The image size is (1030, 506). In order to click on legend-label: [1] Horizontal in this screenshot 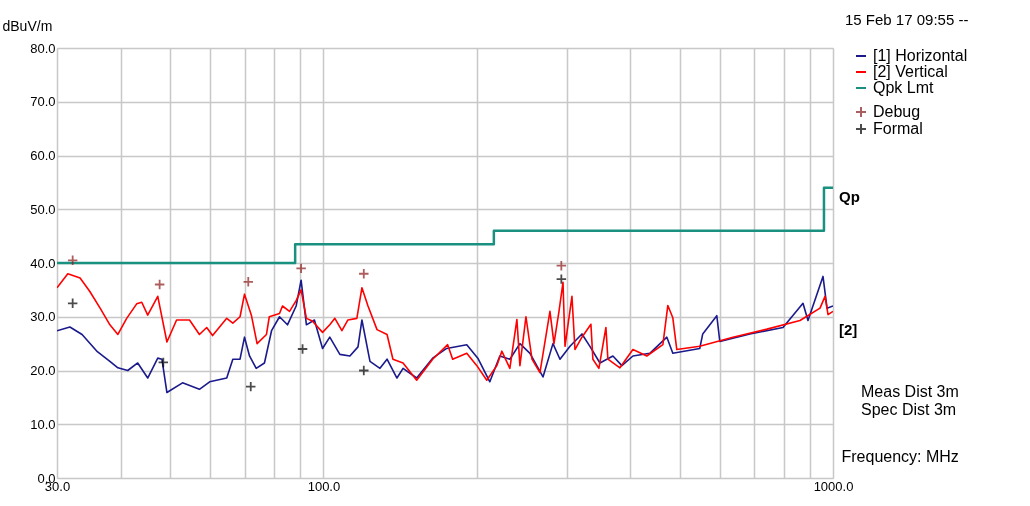, I will do `click(920, 55)`.